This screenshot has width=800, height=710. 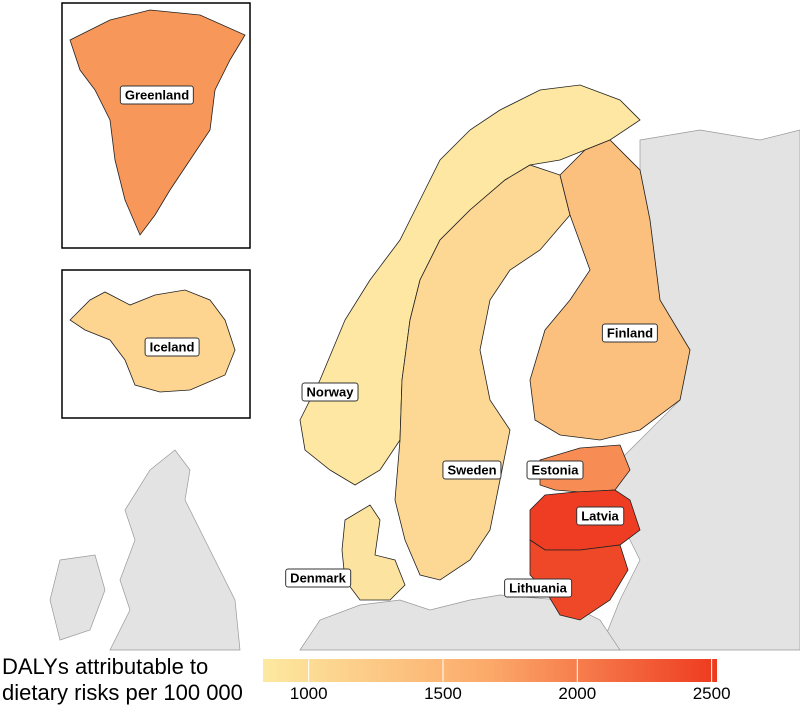 What do you see at coordinates (308, 693) in the screenshot?
I see `legend-tick-label: 1000` at bounding box center [308, 693].